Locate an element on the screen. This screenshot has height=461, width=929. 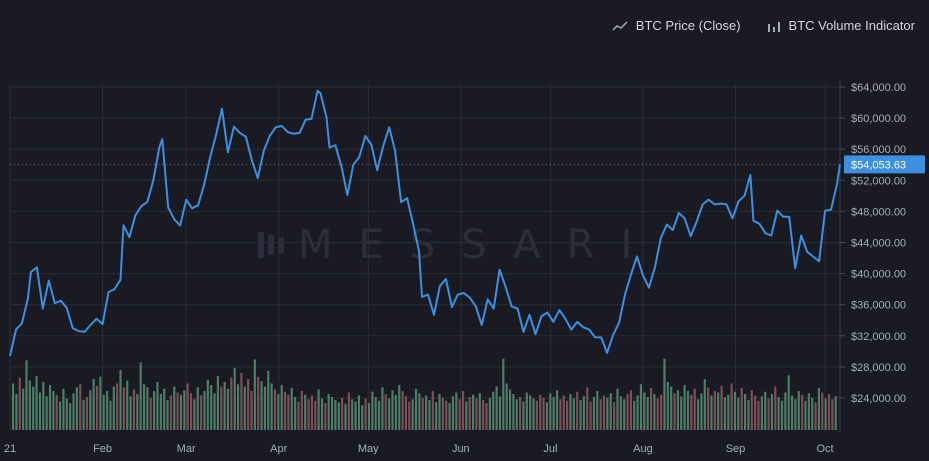
last-price-label: $54,053.63 is located at coordinates (878, 165).